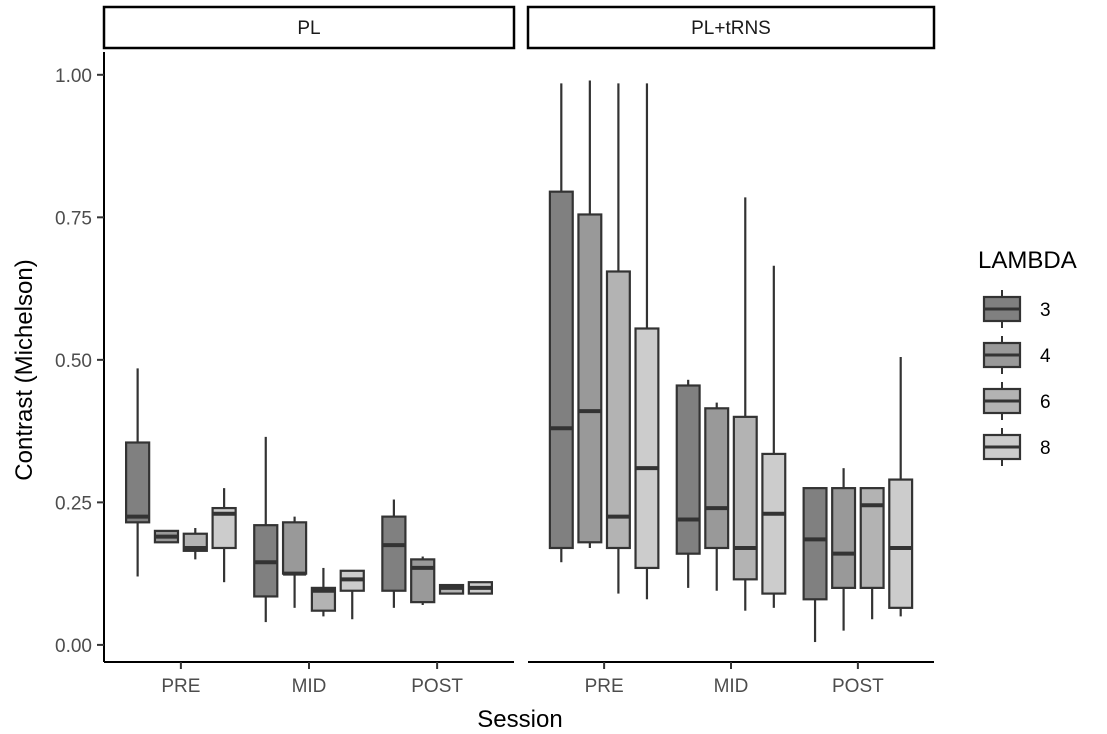 The width and height of the screenshot is (1107, 734). I want to click on legend-label: 3, so click(1045, 310).